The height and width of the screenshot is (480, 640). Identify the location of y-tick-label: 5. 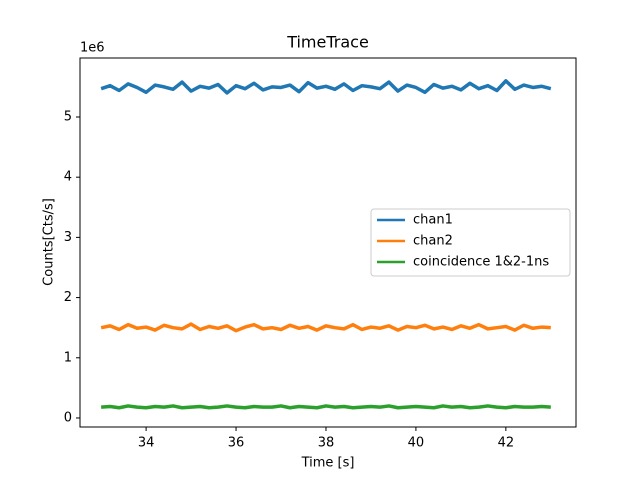
(68, 116).